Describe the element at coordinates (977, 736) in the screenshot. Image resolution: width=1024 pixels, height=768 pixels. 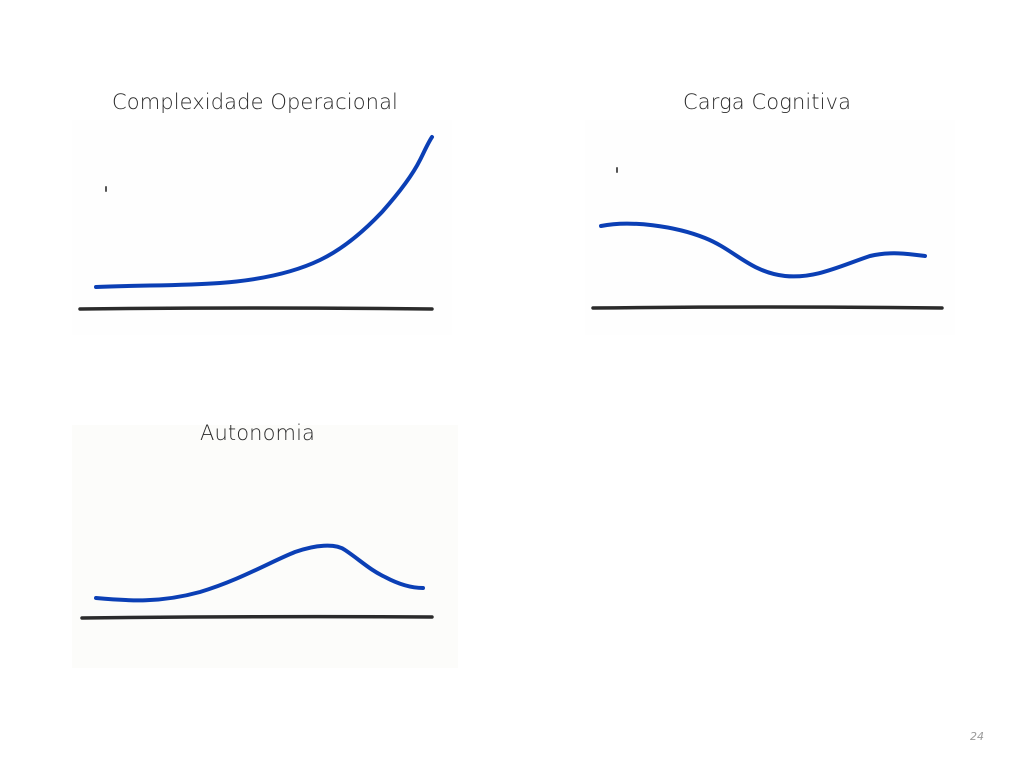
I see `page-number: 24` at that location.